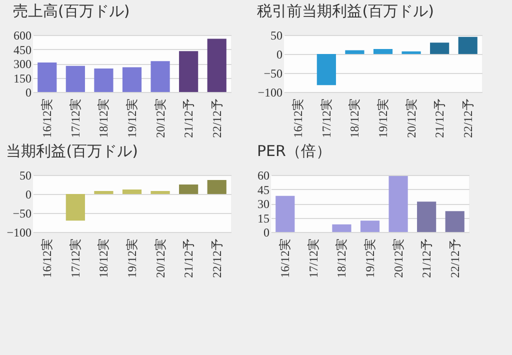  Describe the element at coordinates (264, 175) in the screenshot. I see `y-tick-label: 60` at that location.